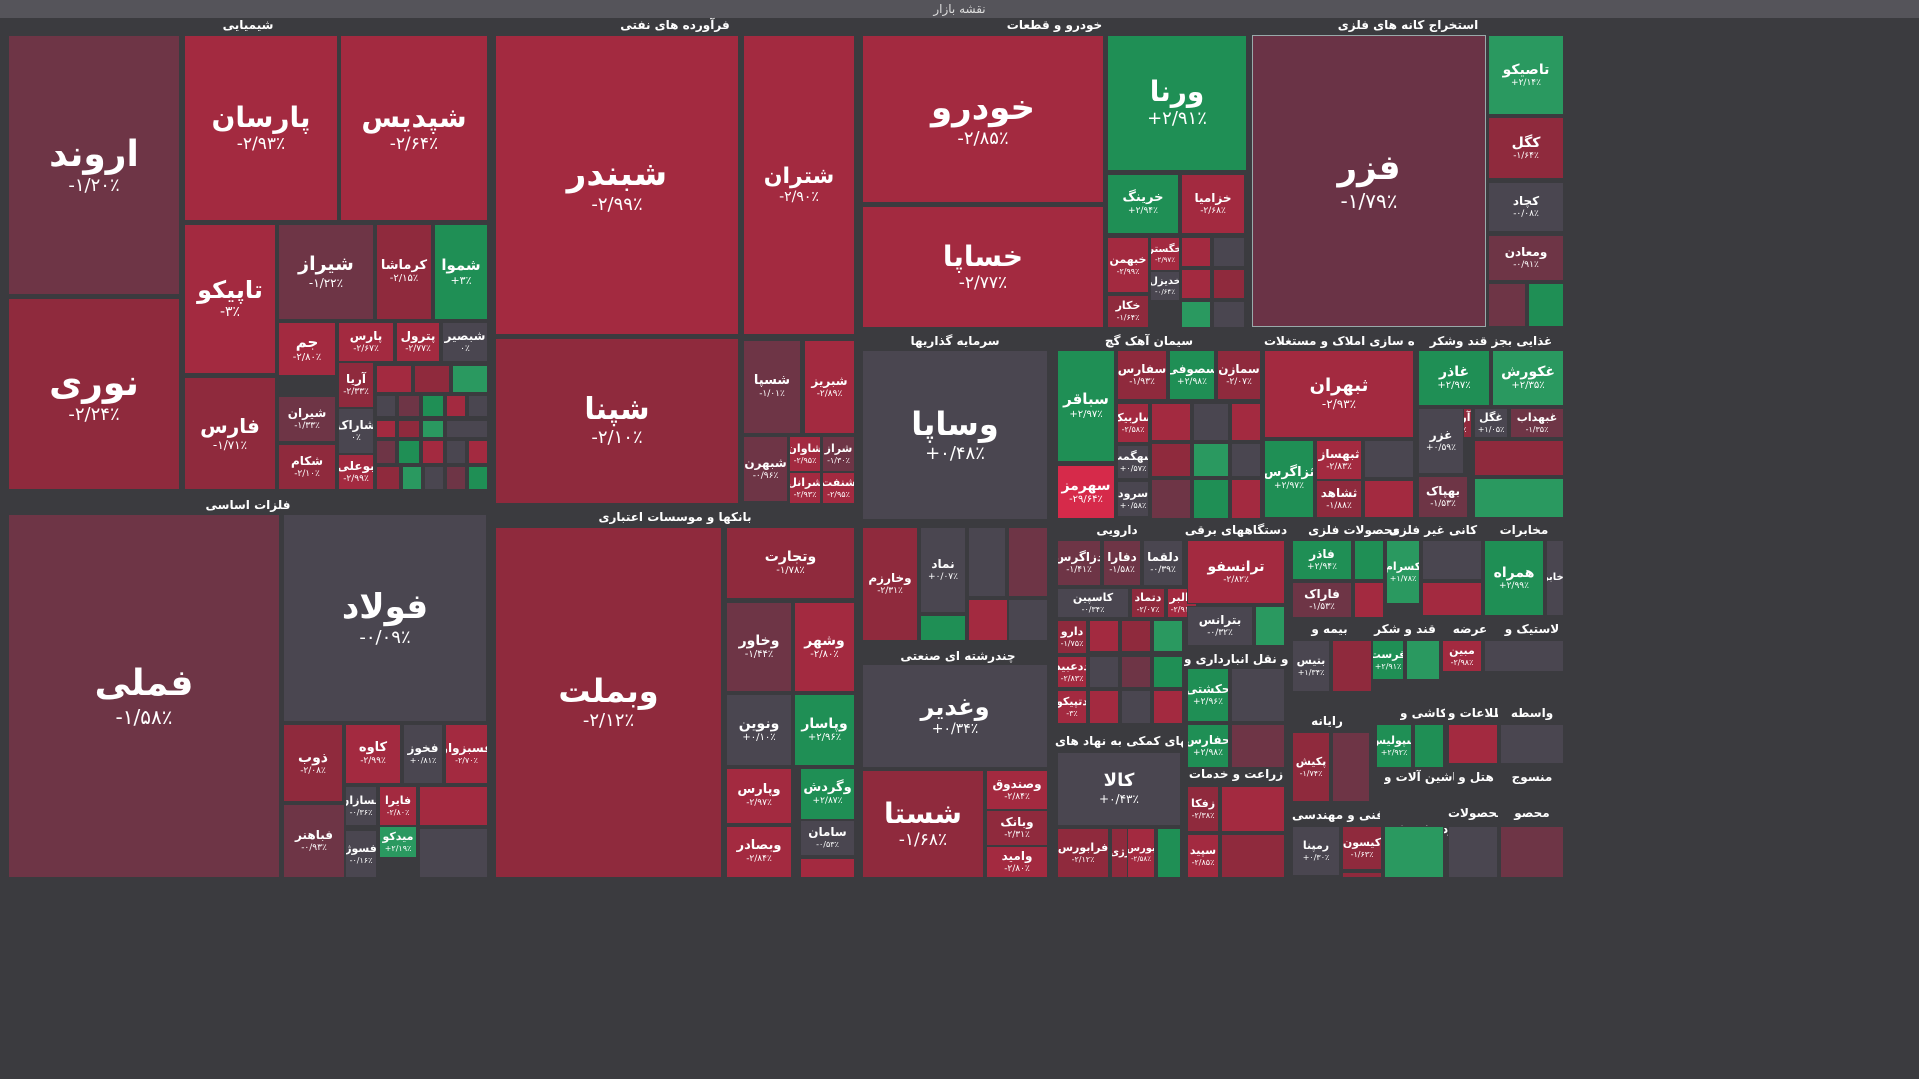 The height and width of the screenshot is (1079, 1919). Describe the element at coordinates (759, 852) in the screenshot. I see `ticker-tile: وبصادر -۲/۸۴٪` at that location.